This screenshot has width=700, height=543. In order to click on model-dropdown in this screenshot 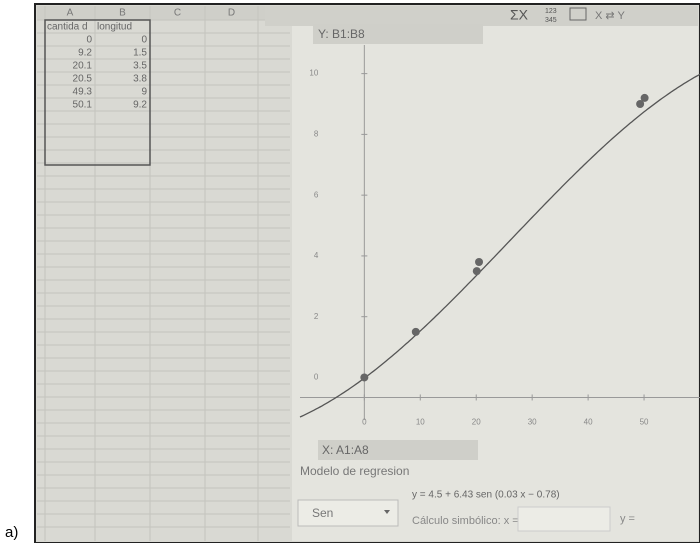, I will do `click(348, 513)`.